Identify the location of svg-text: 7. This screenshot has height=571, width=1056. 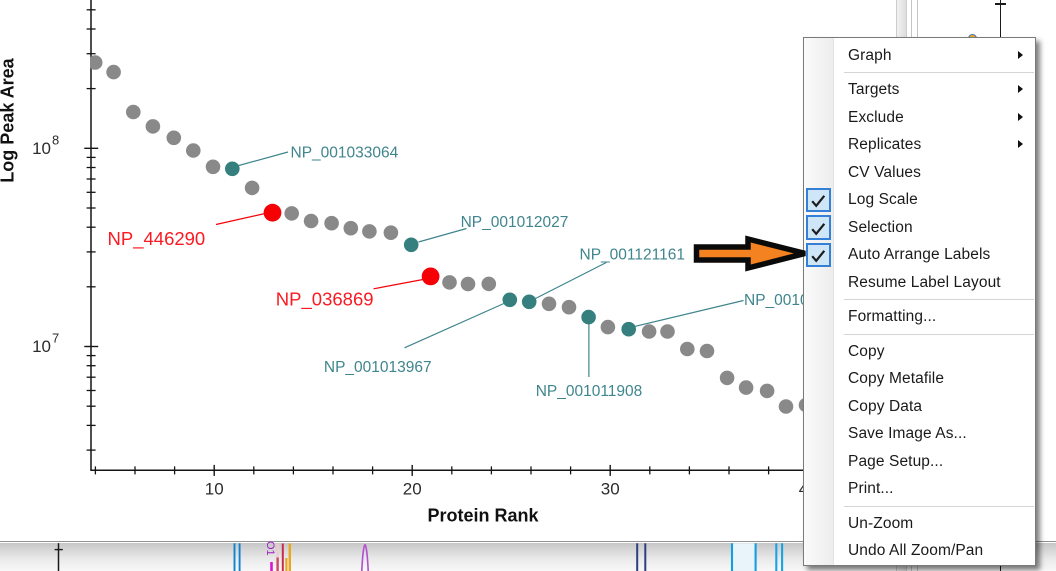
(55, 338).